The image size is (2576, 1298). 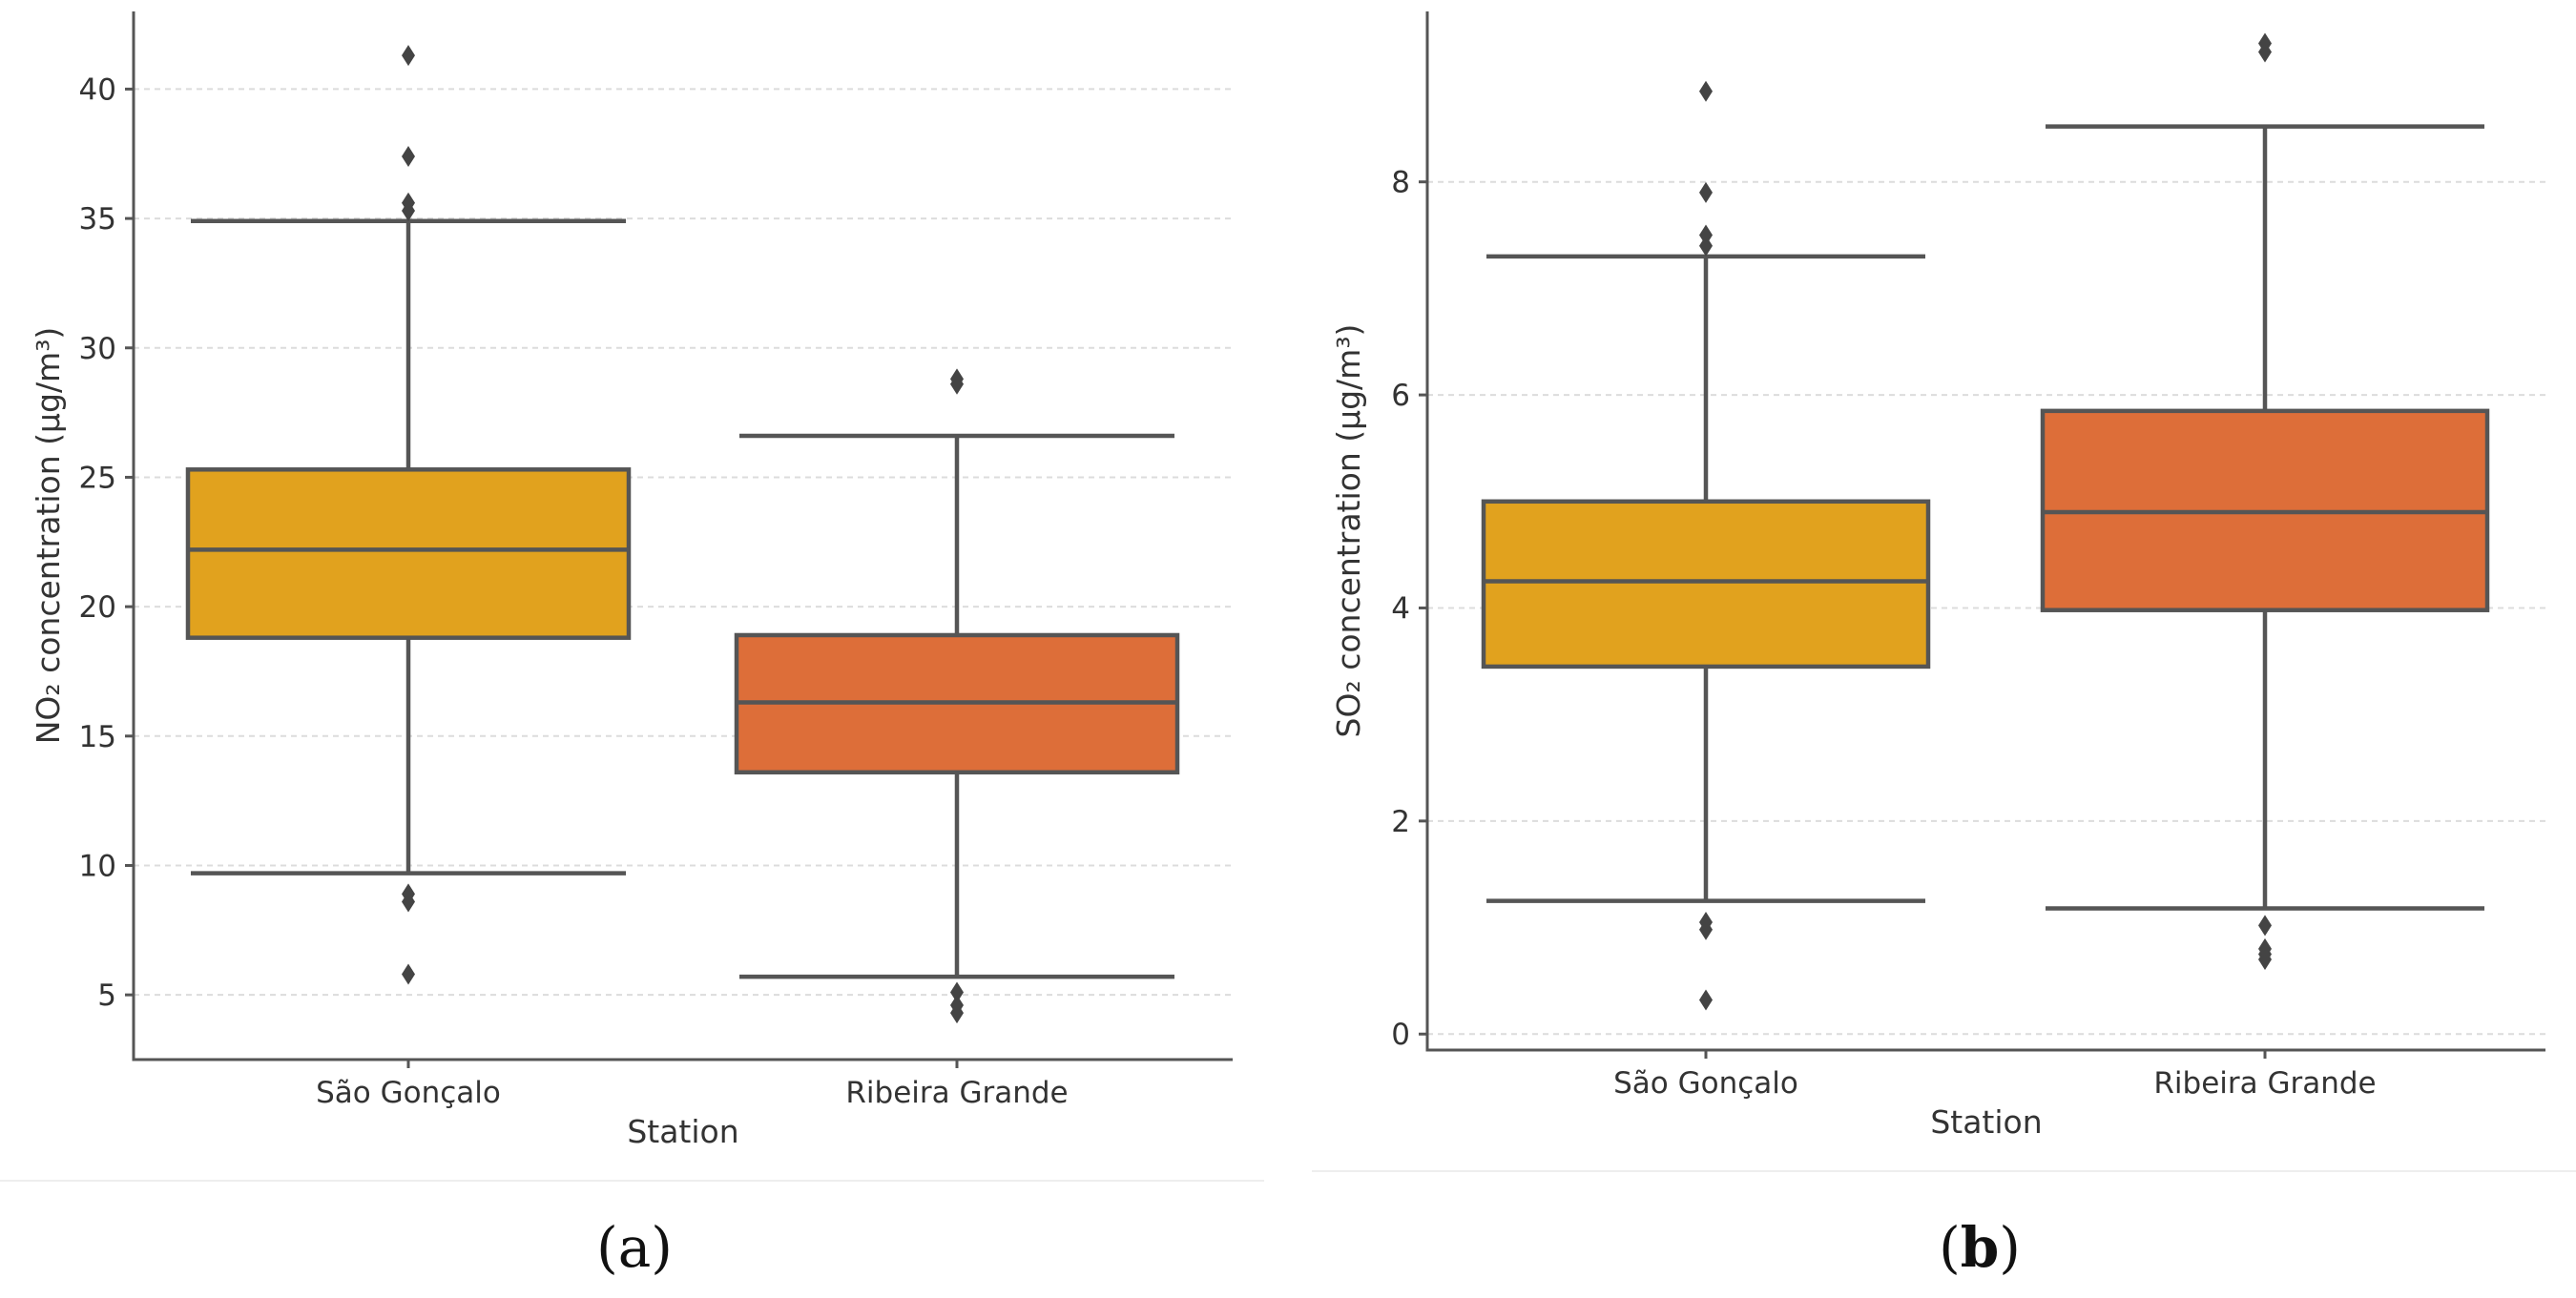 I want to click on panel-label-b: (b), so click(x=1980, y=1247).